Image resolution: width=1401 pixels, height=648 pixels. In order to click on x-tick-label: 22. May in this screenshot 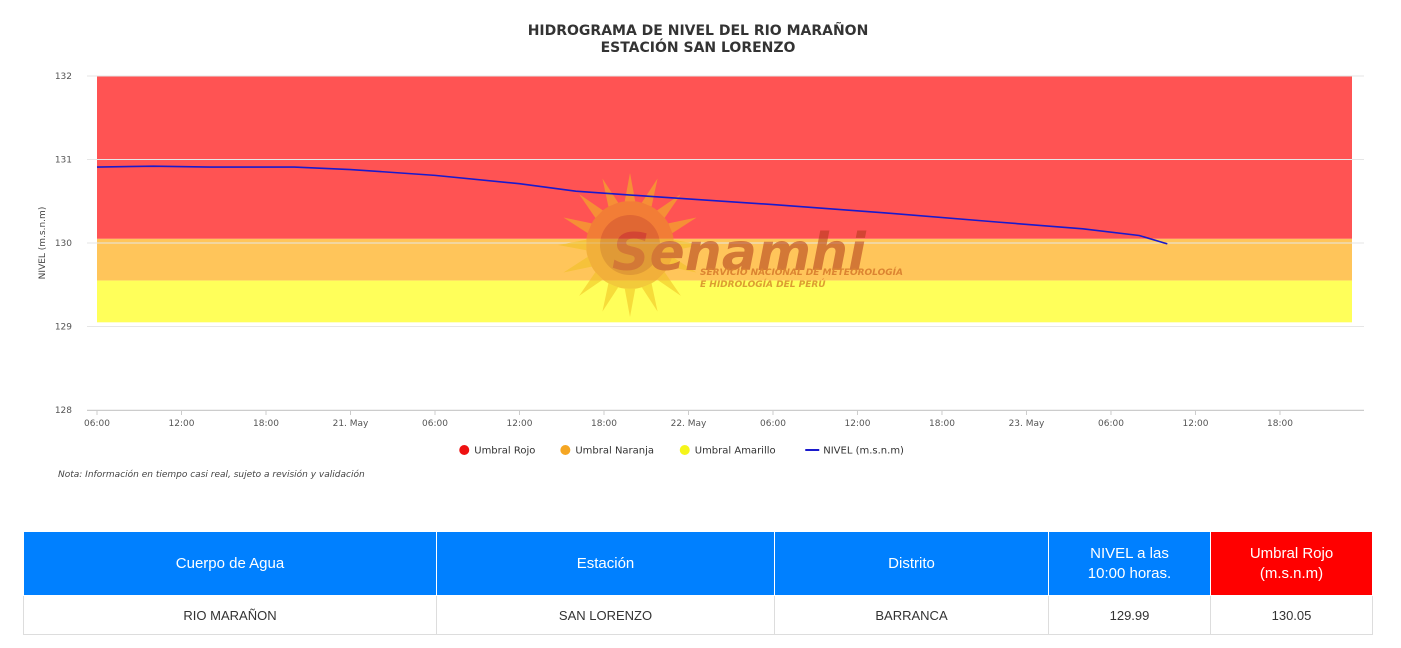, I will do `click(689, 424)`.